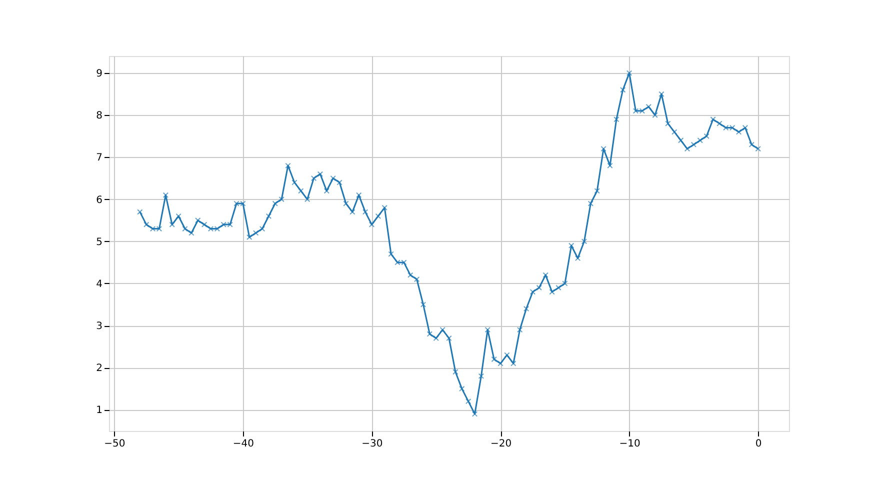  I want to click on y-tick-label: 8, so click(99, 116).